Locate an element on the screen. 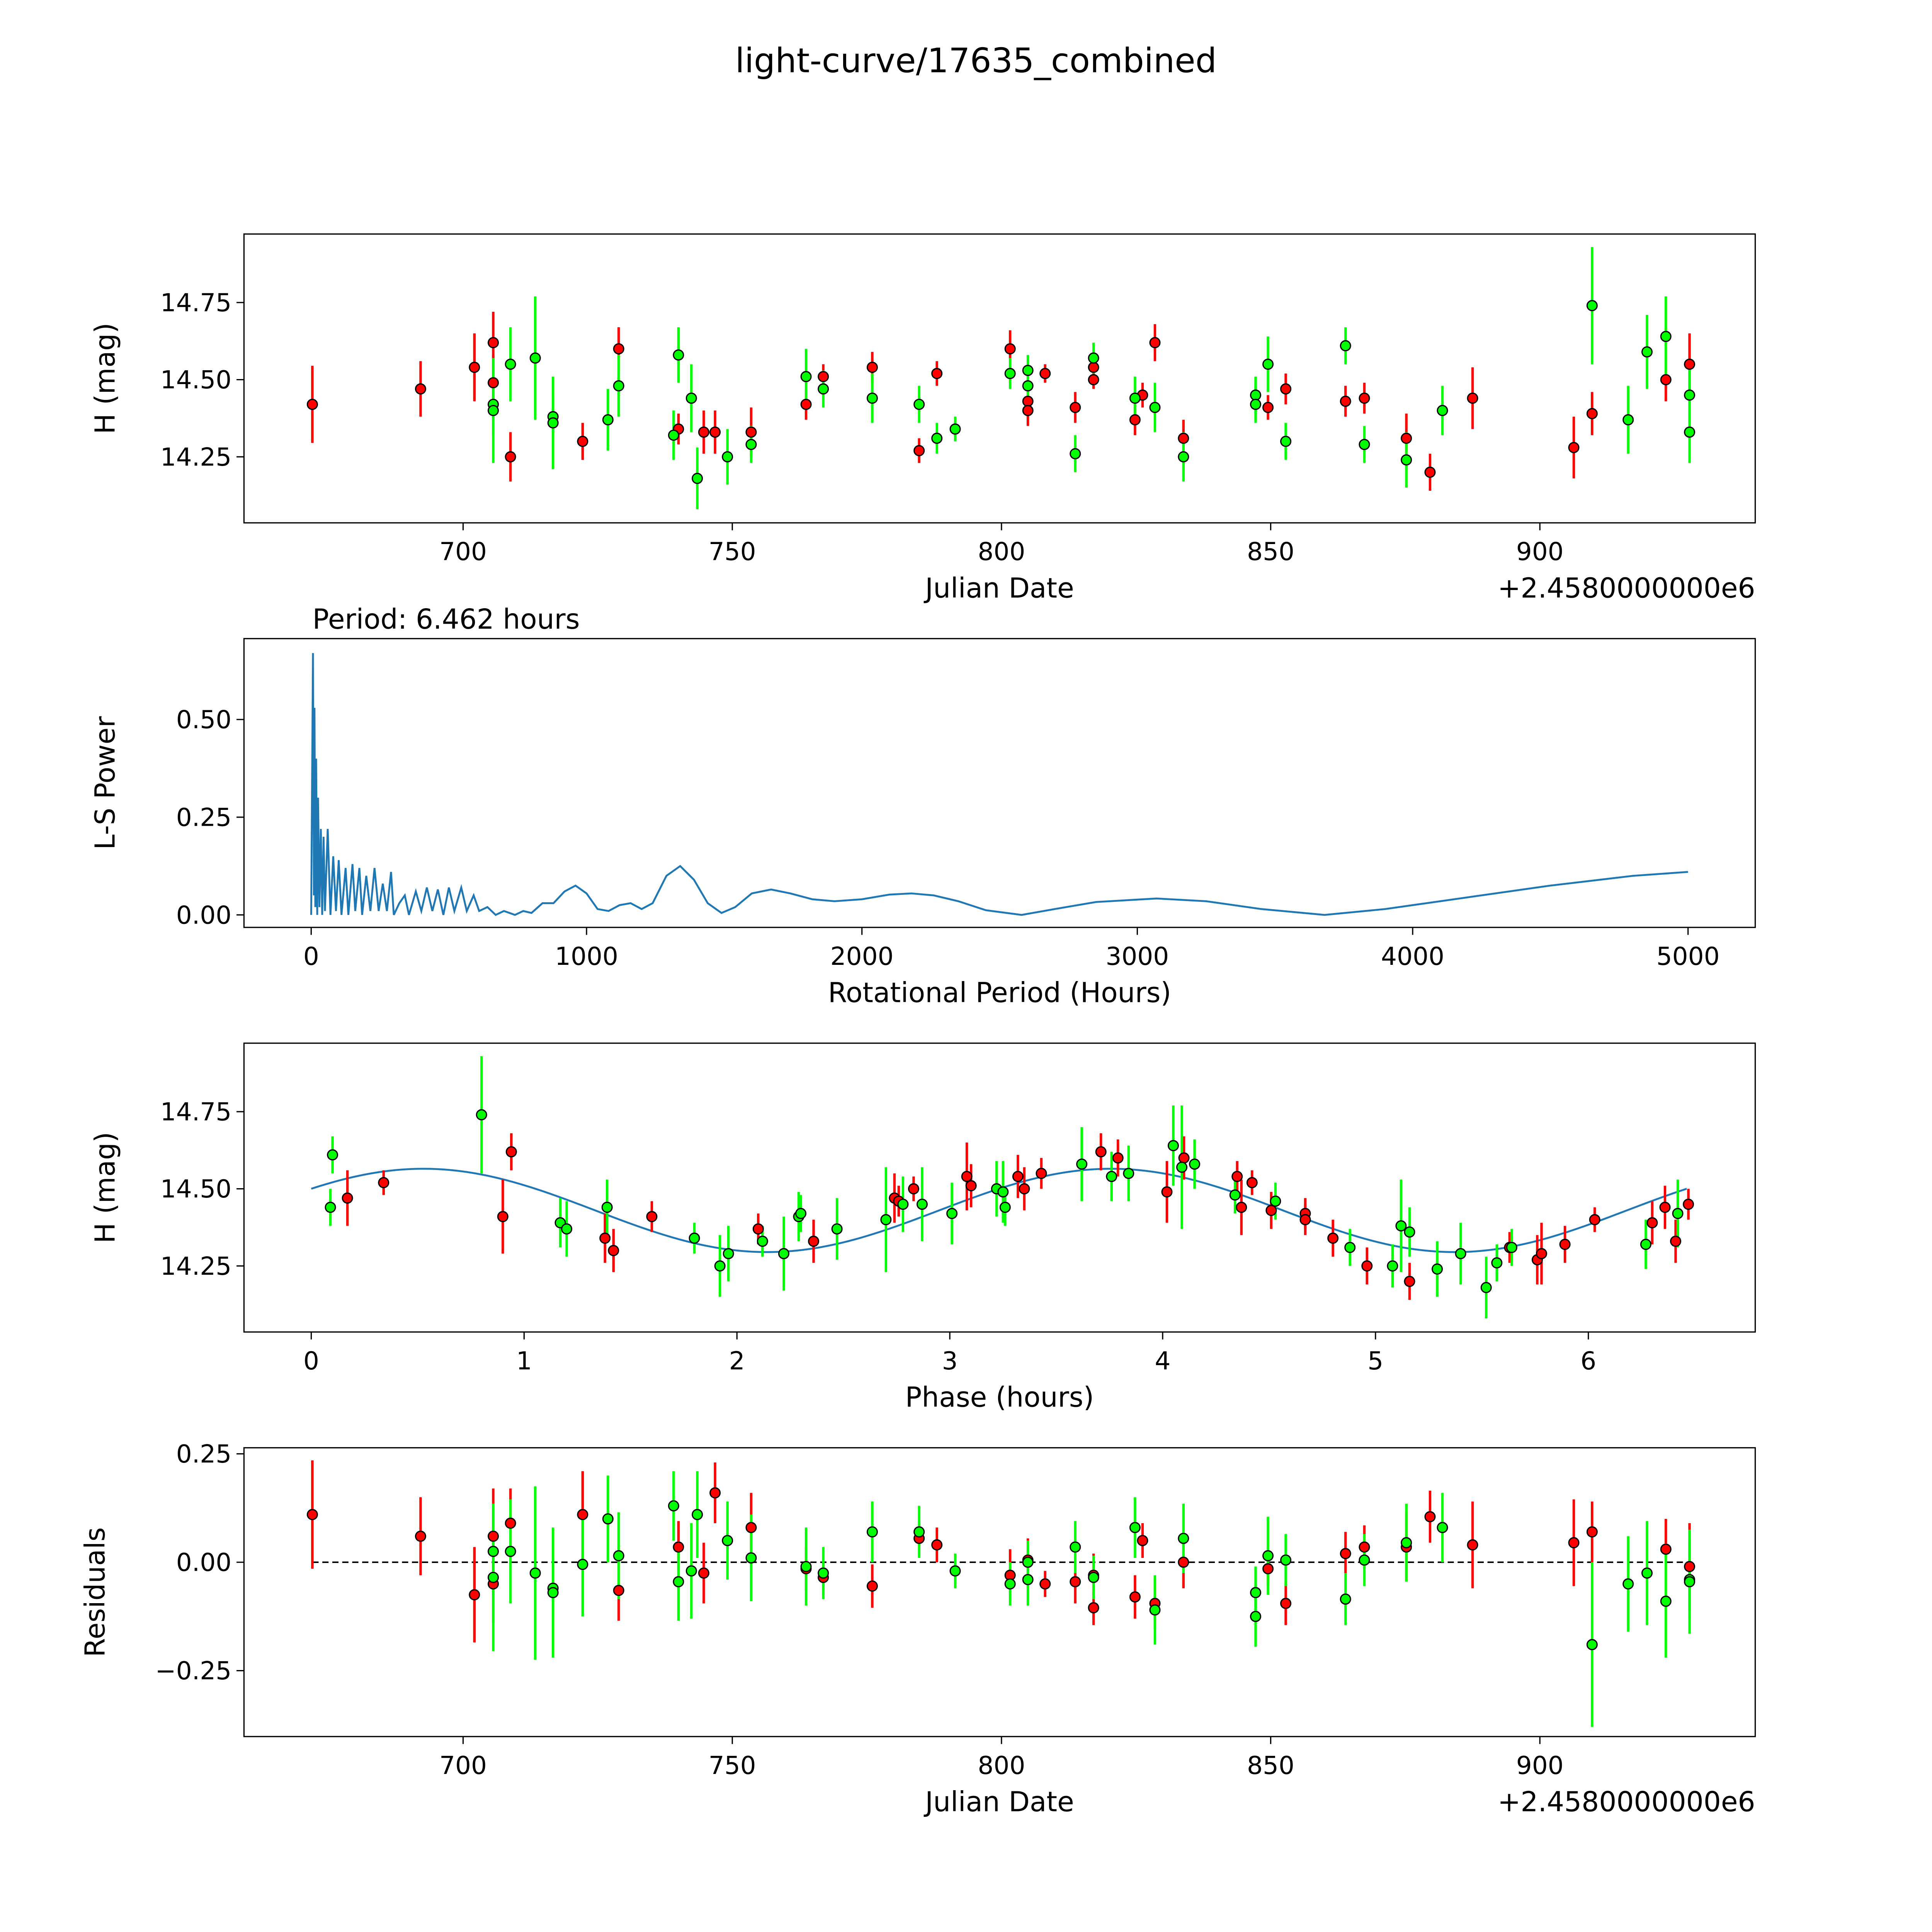  y-tick-label: 14.25 is located at coordinates (196, 1267).